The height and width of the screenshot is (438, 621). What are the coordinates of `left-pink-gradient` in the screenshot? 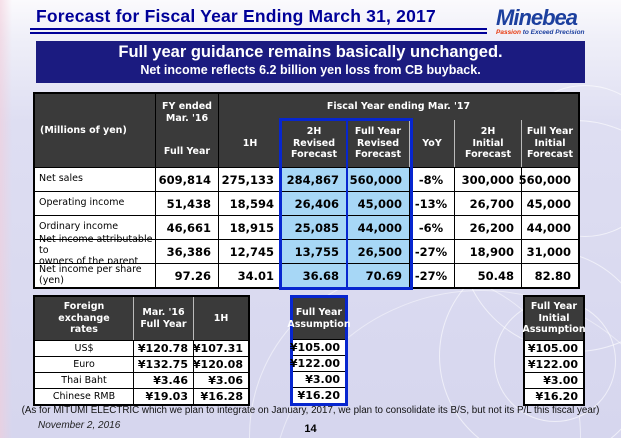 It's located at (6, 219).